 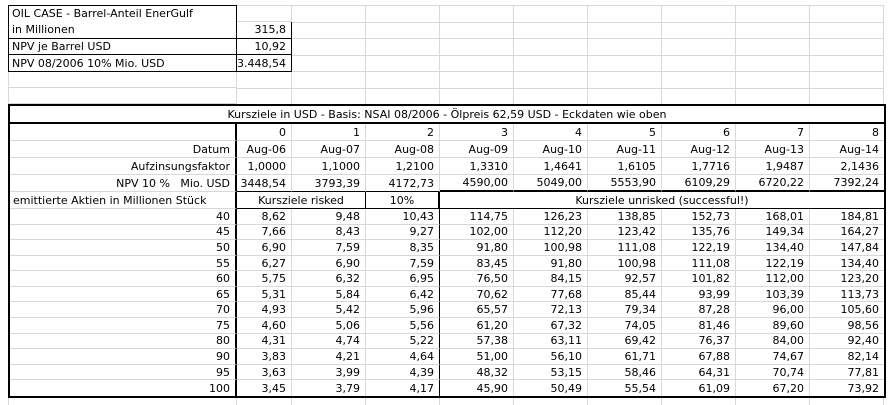 What do you see at coordinates (403, 388) in the screenshot?
I see `risked-price-cell: 4,17` at bounding box center [403, 388].